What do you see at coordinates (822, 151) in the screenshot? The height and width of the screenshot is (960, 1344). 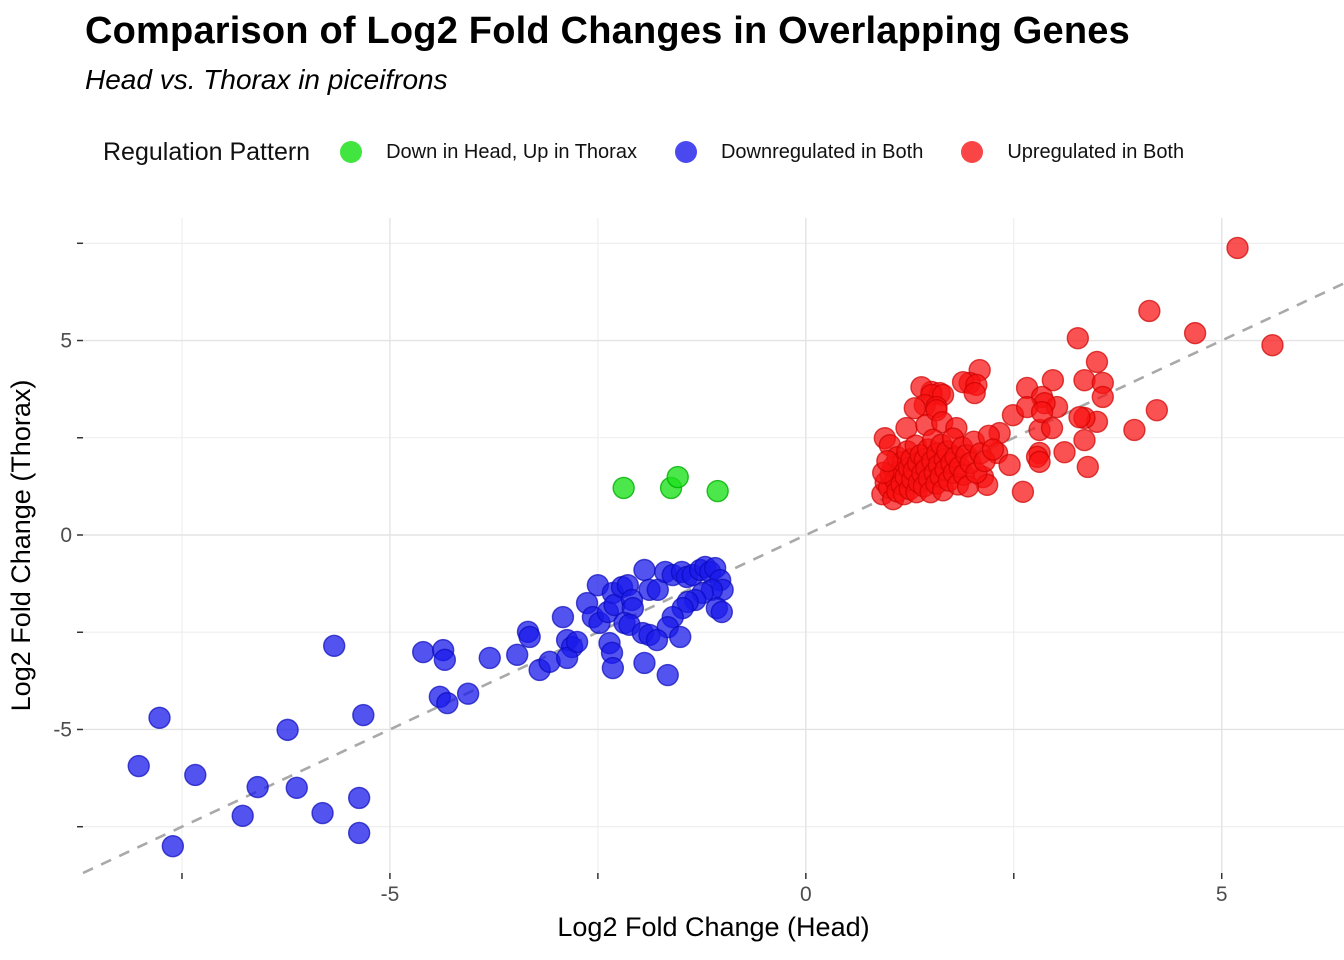 I see `legend-item-label: Downregulated in Both` at bounding box center [822, 151].